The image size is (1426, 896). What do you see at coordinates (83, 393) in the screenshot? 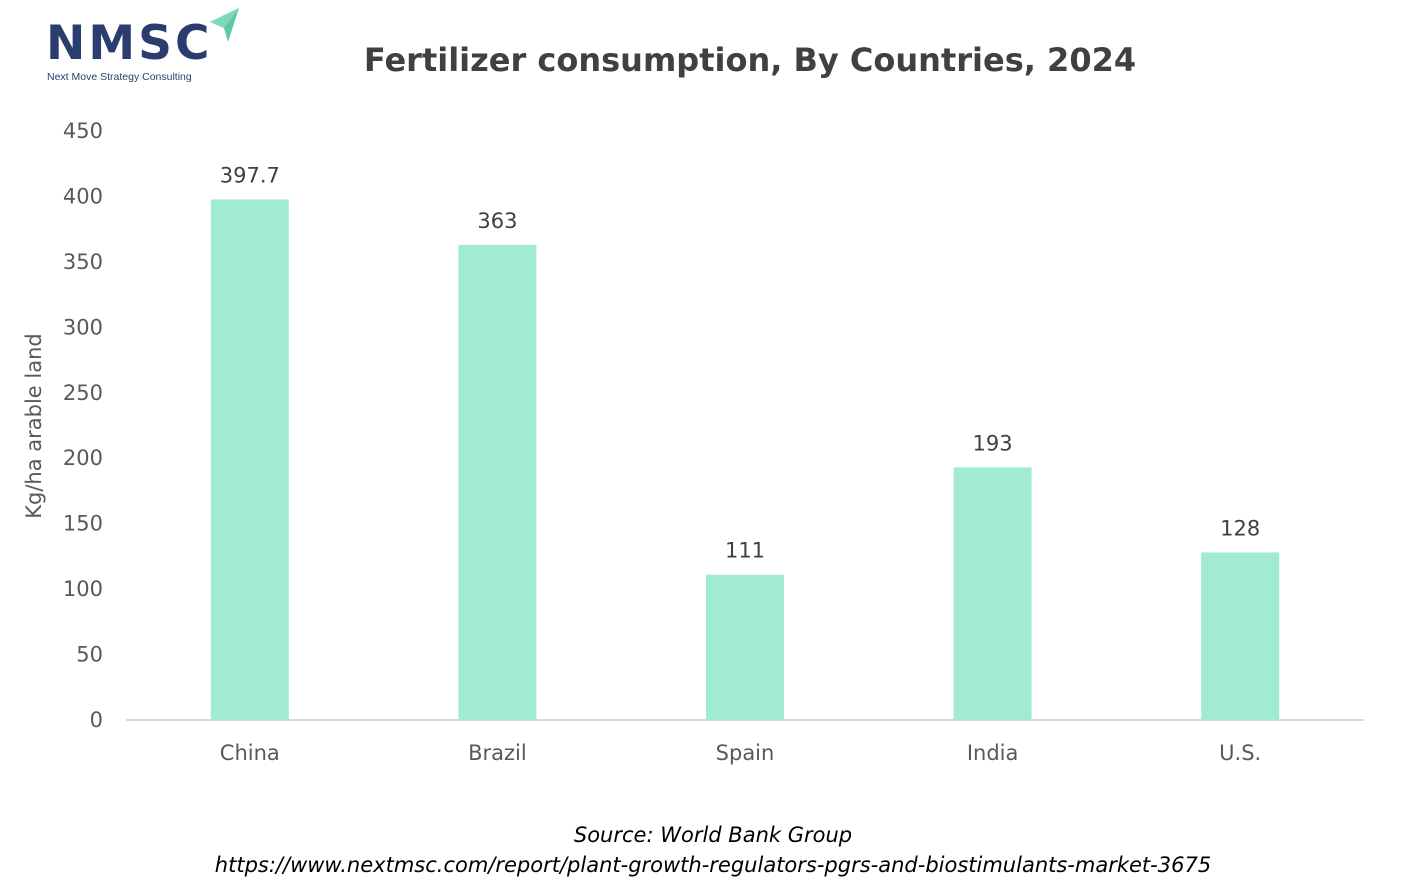
I see `y-tick-label: 250` at bounding box center [83, 393].